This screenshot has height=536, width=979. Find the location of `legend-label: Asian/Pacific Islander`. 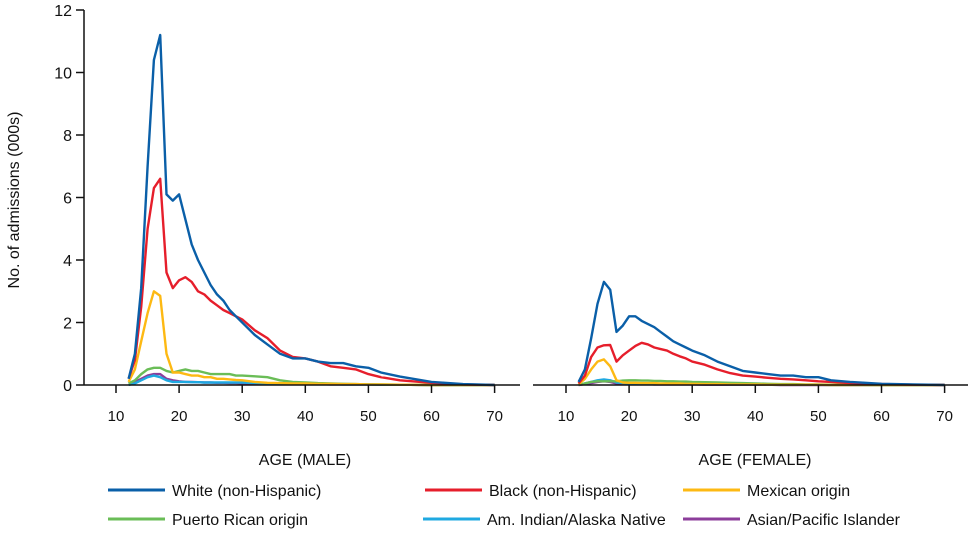

legend-label: Asian/Pacific Islander is located at coordinates (824, 520).